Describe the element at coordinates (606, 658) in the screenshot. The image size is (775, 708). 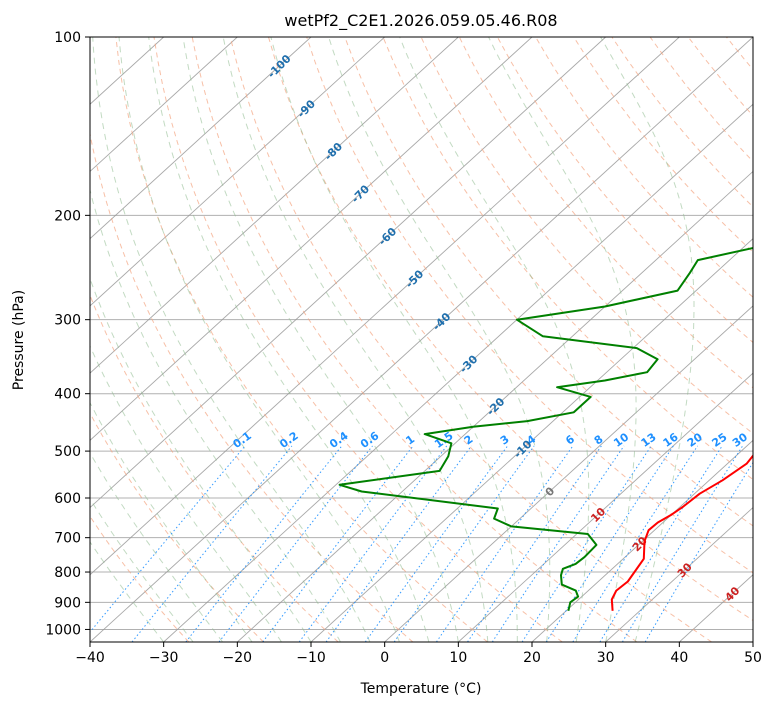
I see `x-tick-label: 30` at that location.